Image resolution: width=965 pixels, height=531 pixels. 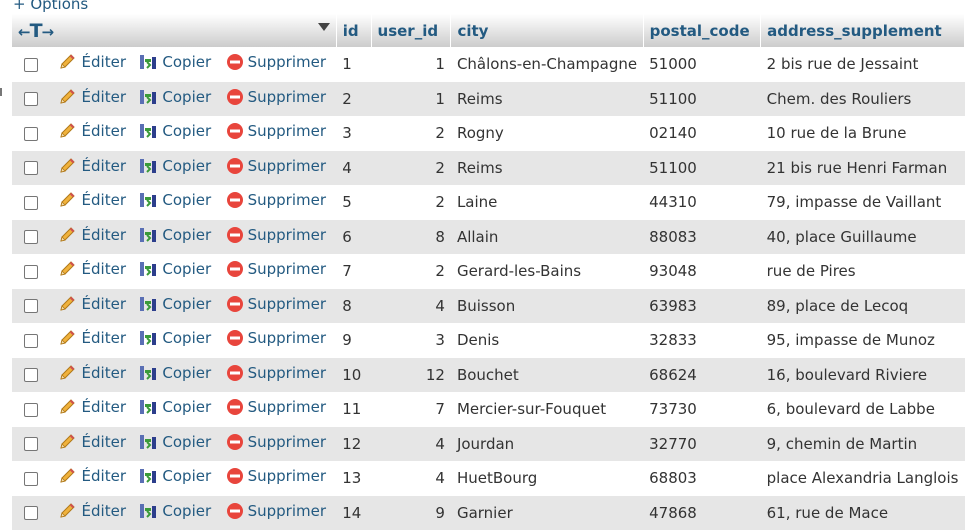 What do you see at coordinates (547, 30) in the screenshot?
I see `column-header-city: city` at bounding box center [547, 30].